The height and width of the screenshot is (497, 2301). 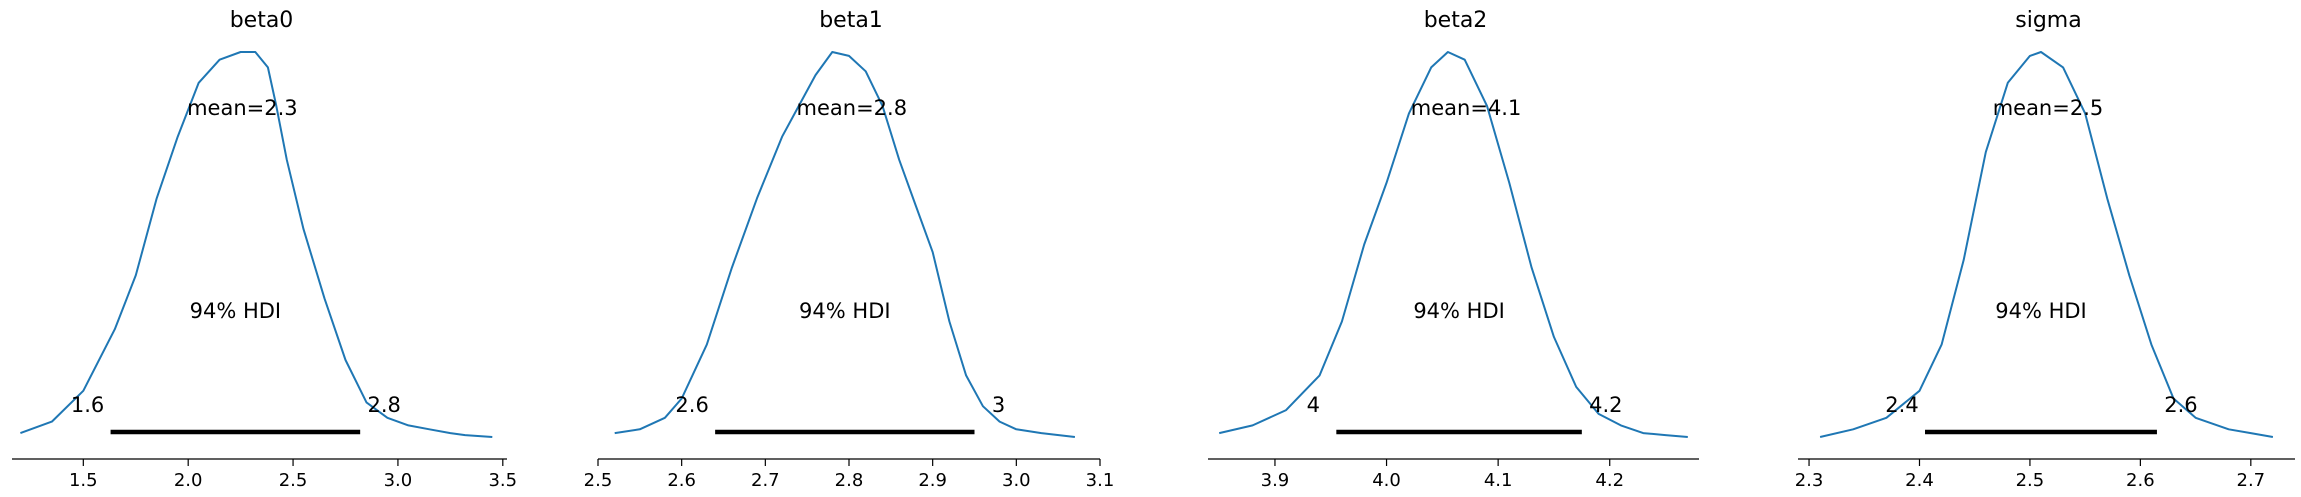 I want to click on x-tick-label: 4.0, so click(x=1386, y=480).